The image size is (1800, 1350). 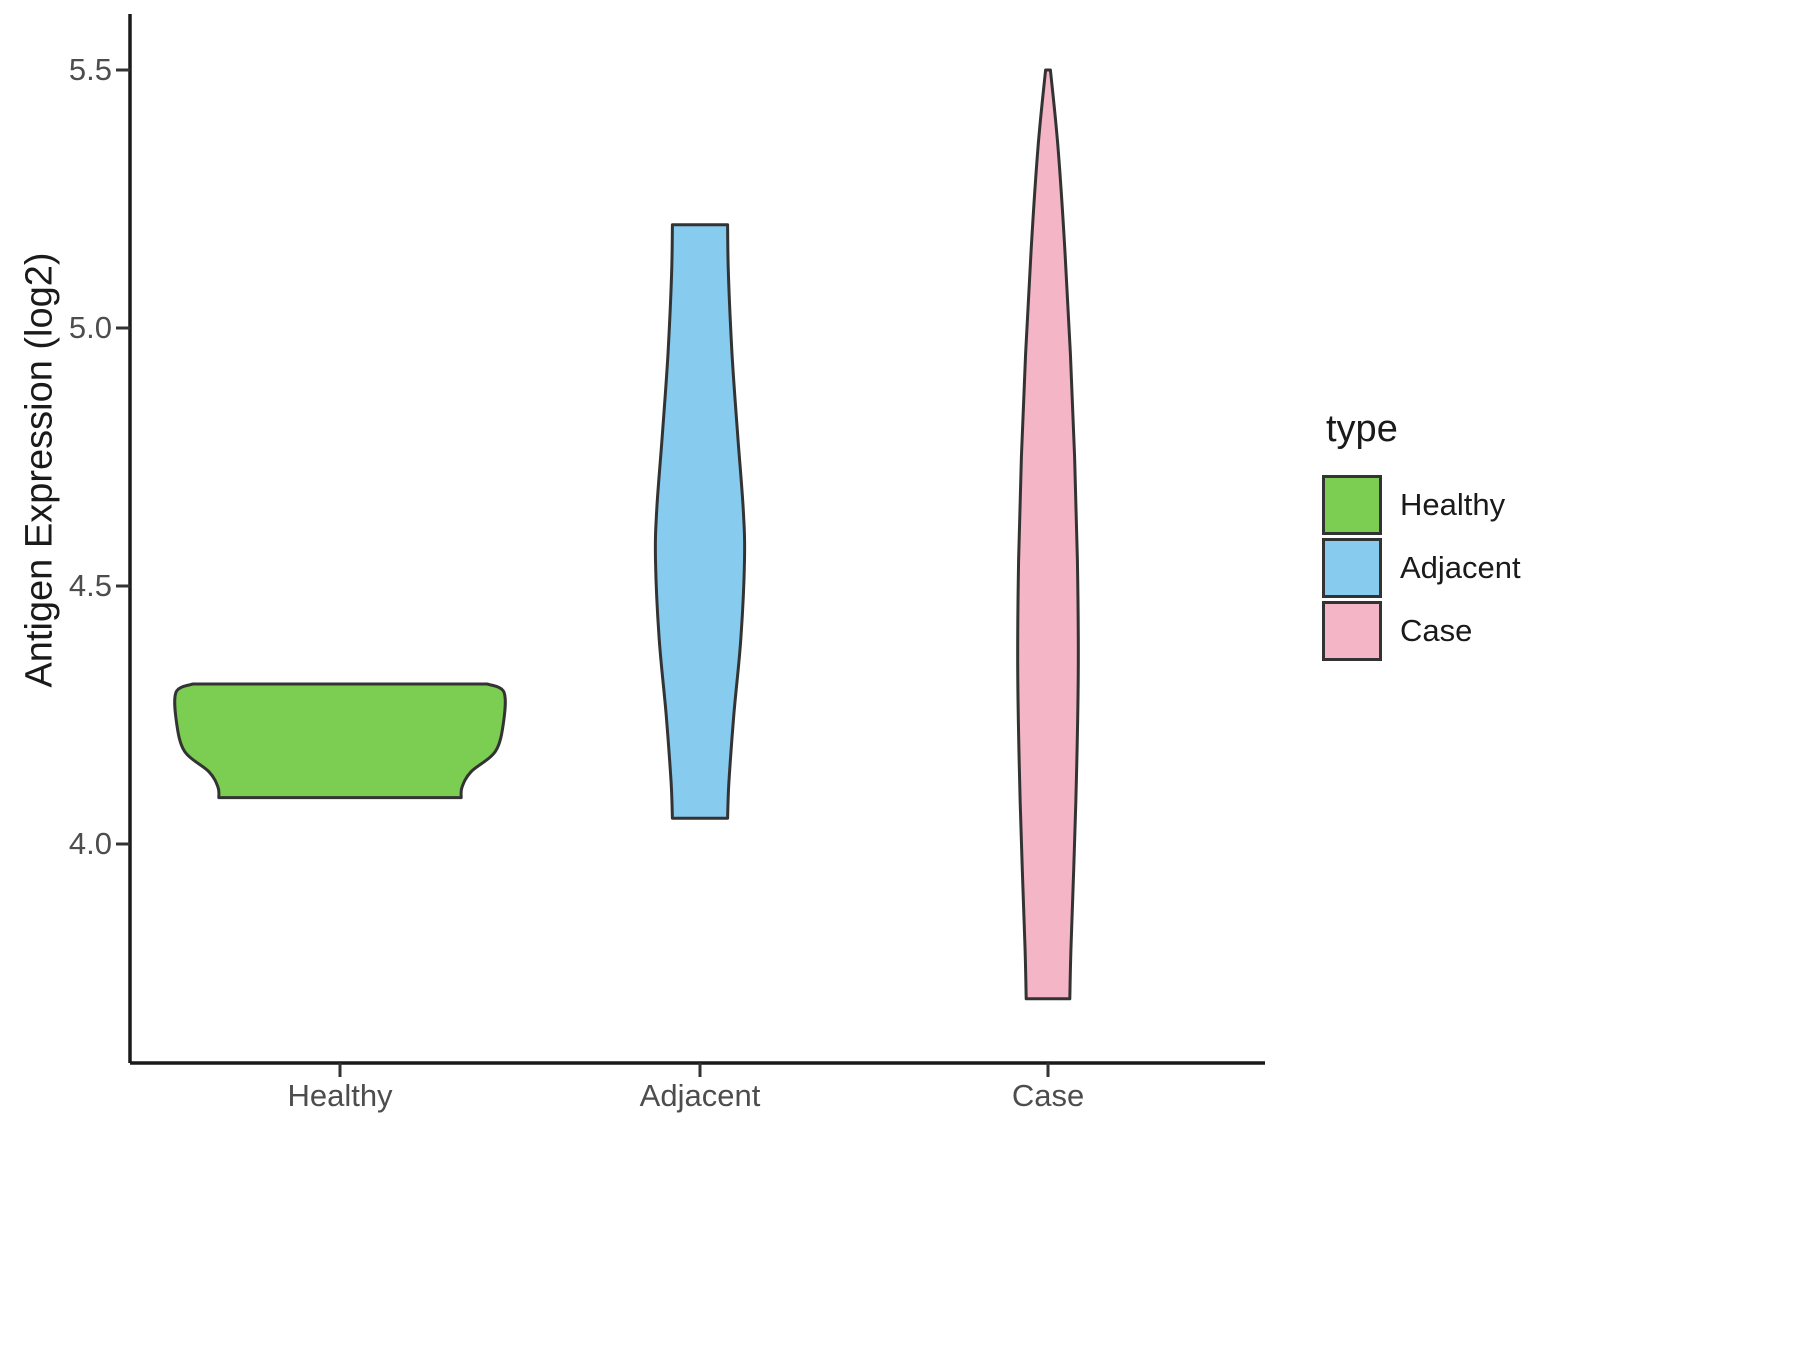 I want to click on y-tick-labels: 4.0 4.5 5.0 5.5, so click(x=56, y=675).